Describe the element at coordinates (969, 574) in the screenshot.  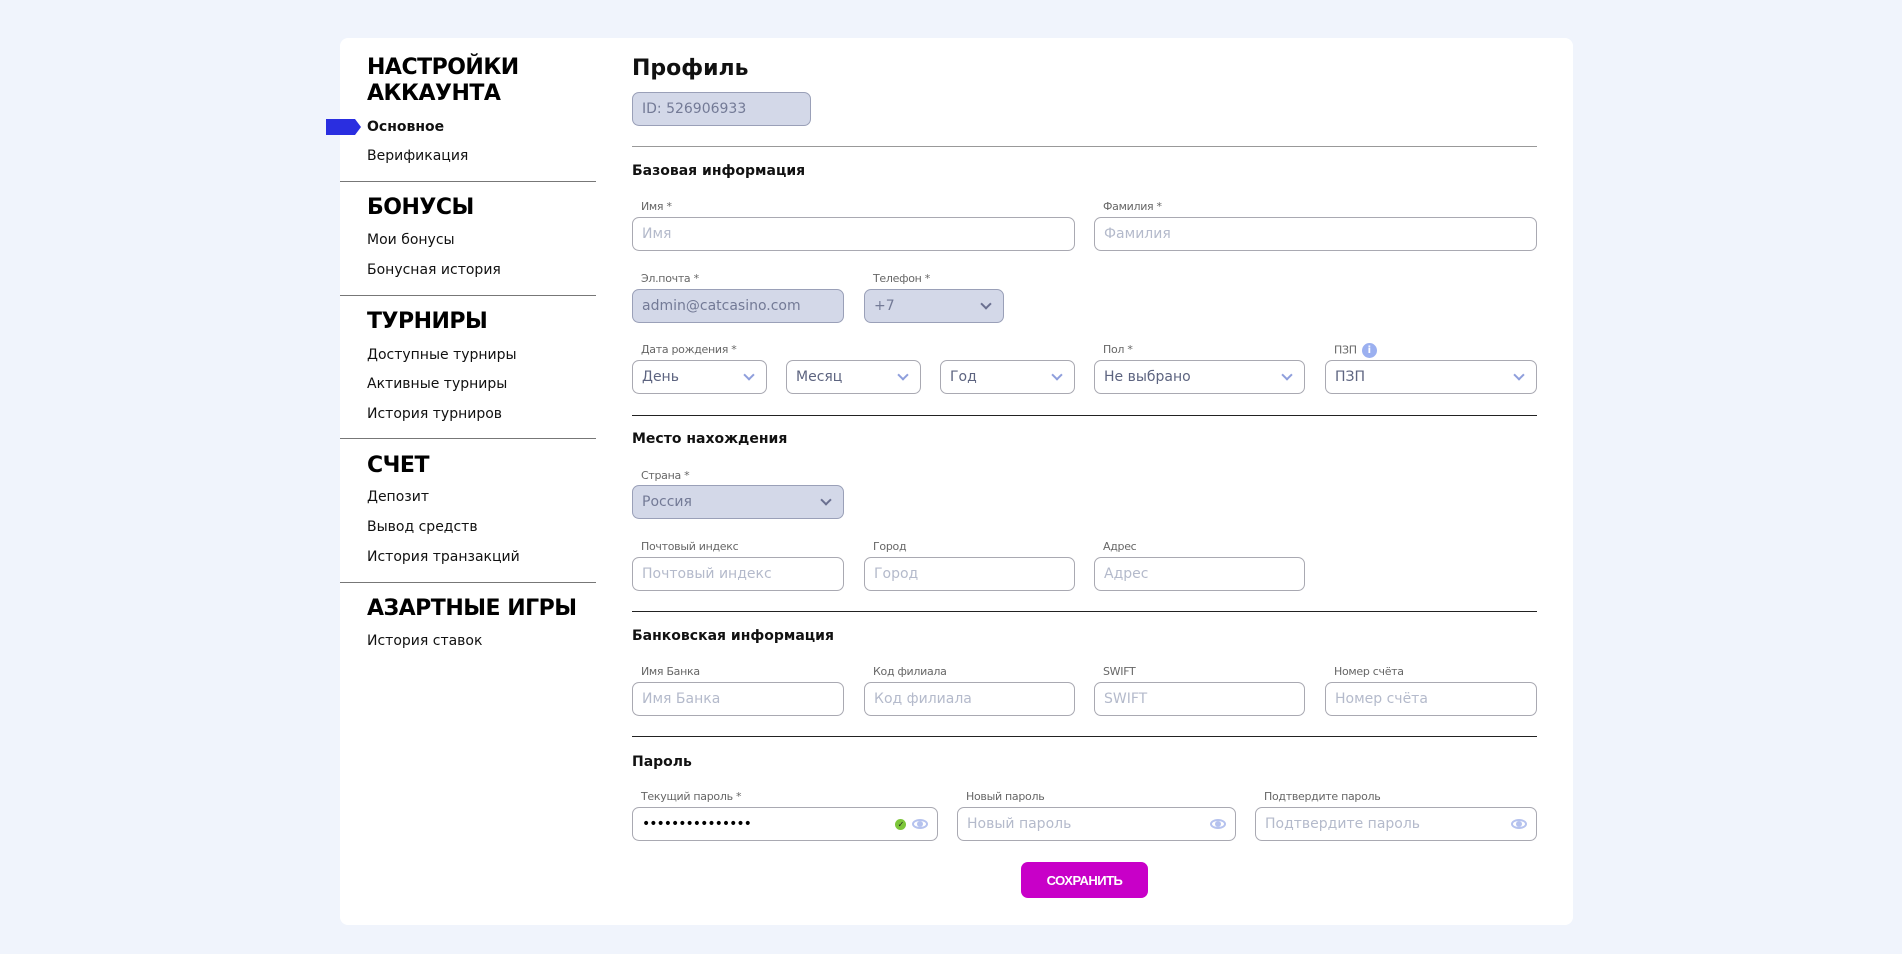
I see `city-input: Город` at that location.